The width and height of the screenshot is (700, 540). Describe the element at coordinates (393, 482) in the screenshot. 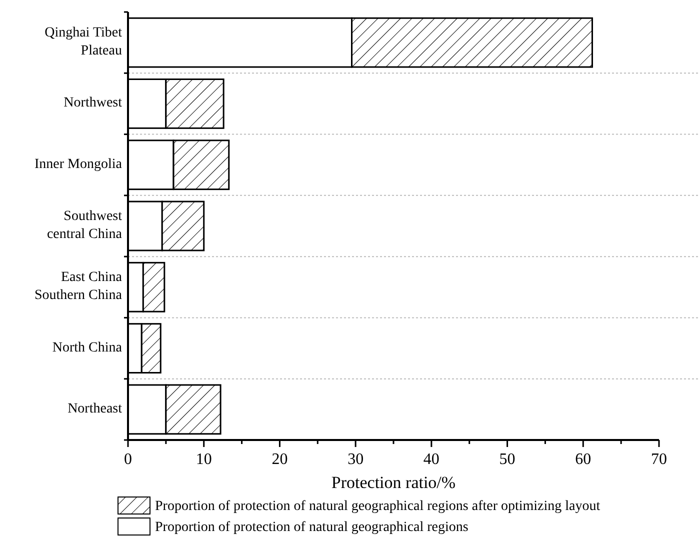

I see `x-axis-title: Protection ratio/%` at that location.